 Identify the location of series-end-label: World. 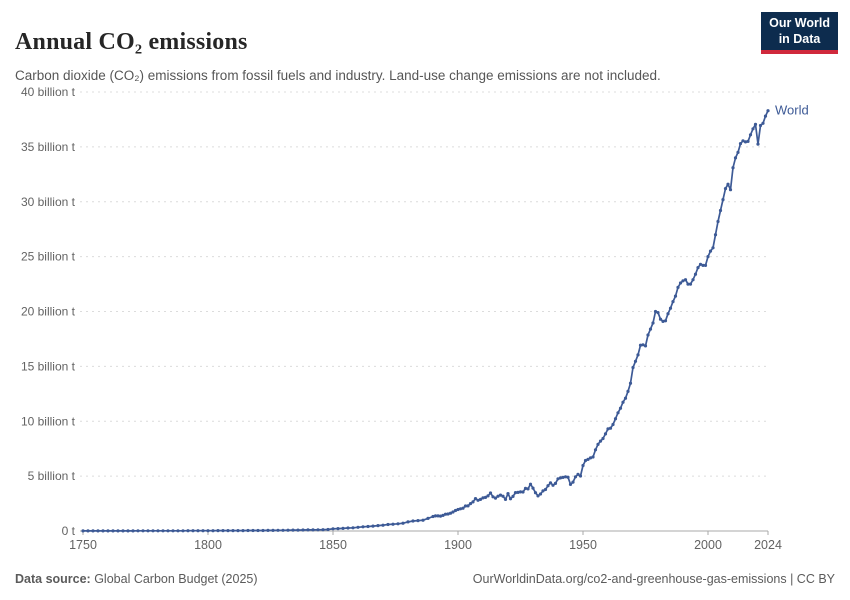
(792, 110).